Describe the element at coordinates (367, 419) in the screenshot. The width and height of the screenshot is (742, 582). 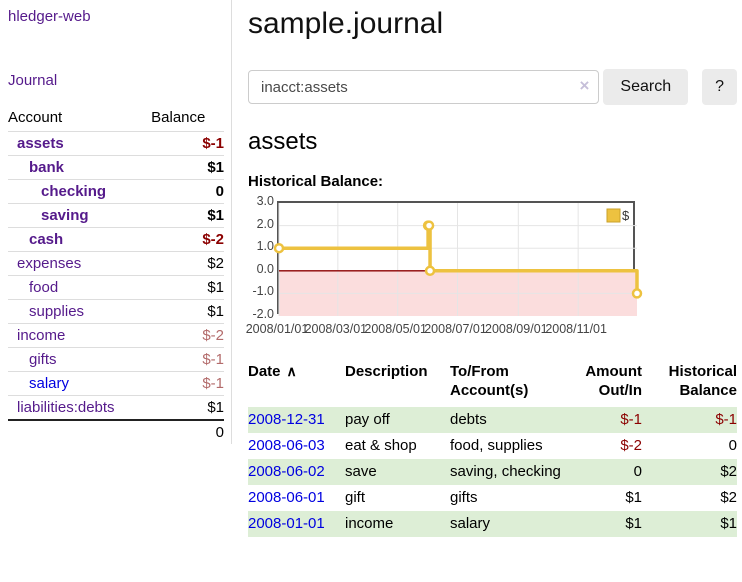
I see `transaction-description: pay off` at that location.